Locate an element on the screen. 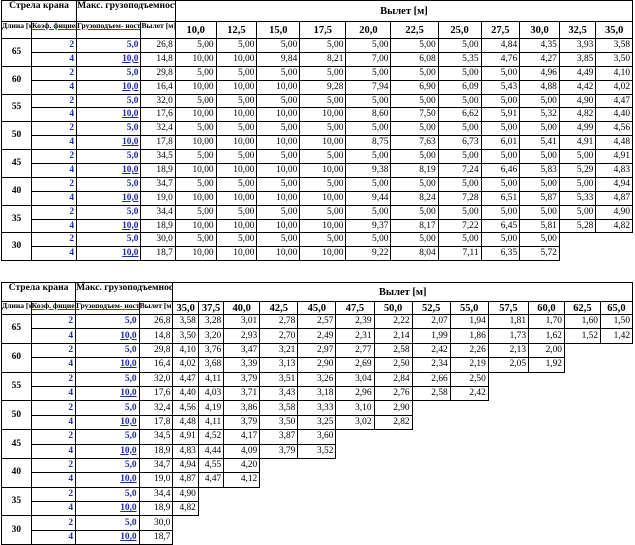 The height and width of the screenshot is (545, 635). value-cell: 1,50 is located at coordinates (616, 321).